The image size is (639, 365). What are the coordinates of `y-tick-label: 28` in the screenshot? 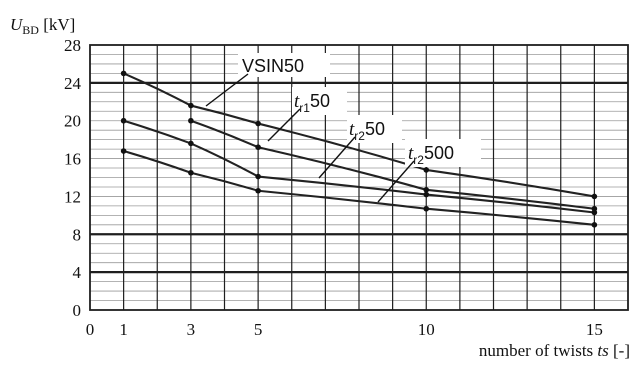 It's located at (72, 45).